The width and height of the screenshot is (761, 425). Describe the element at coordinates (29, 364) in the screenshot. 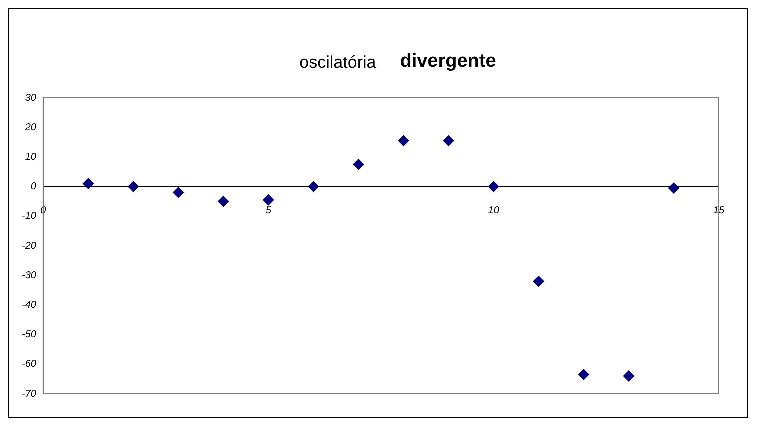

I see `y-tick-label: -60` at that location.